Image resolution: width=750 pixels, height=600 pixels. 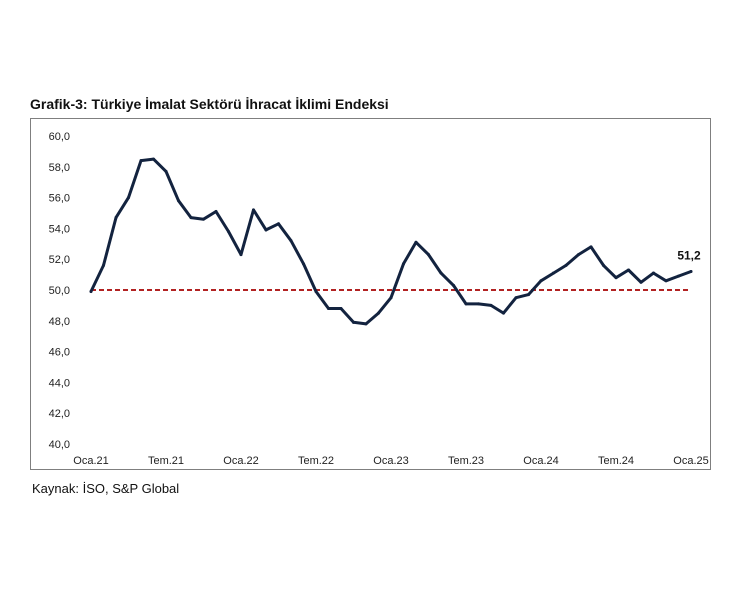 I want to click on y-tick-label: 48,0, so click(x=59, y=322).